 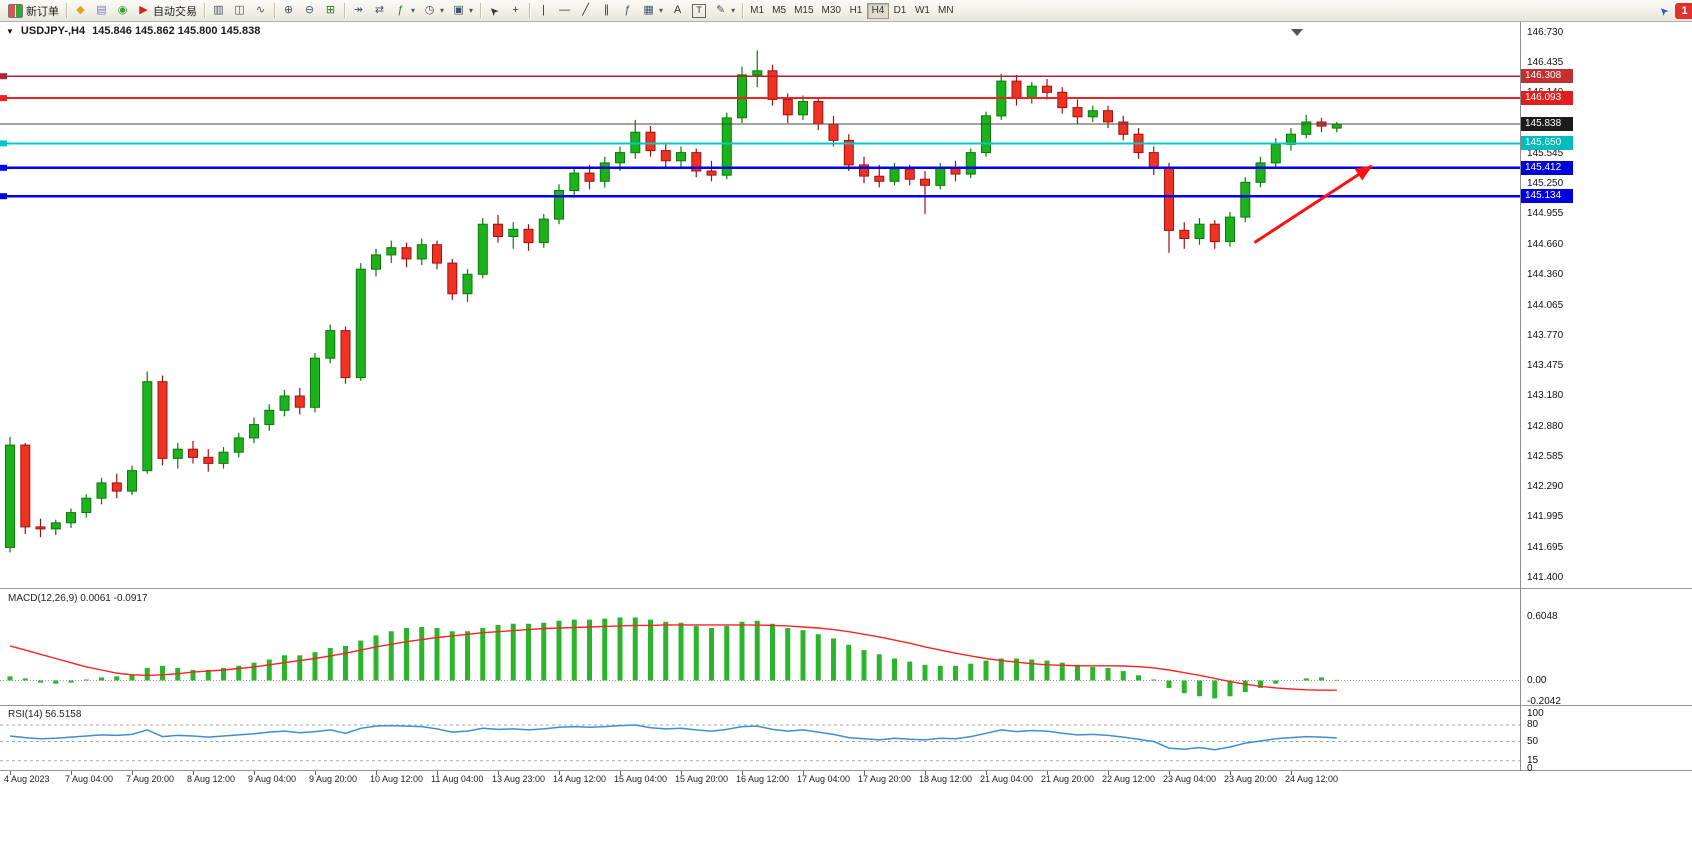 What do you see at coordinates (1545, 395) in the screenshot?
I see `price-axis-label: 143.180` at bounding box center [1545, 395].